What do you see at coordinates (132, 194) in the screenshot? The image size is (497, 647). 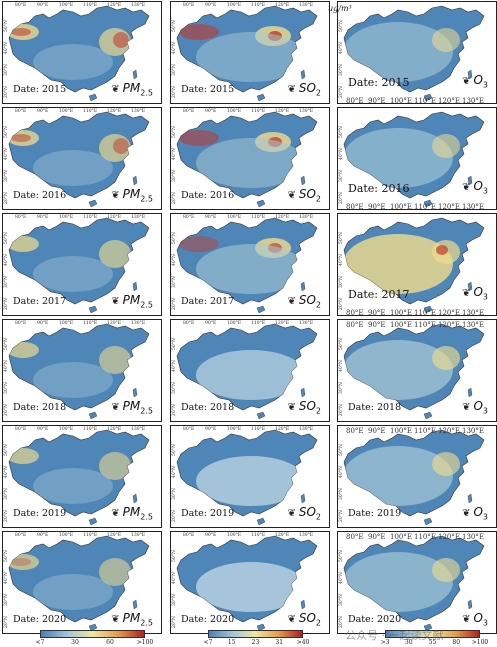 I see `pollutant-label: ❦ PM2.5` at bounding box center [132, 194].